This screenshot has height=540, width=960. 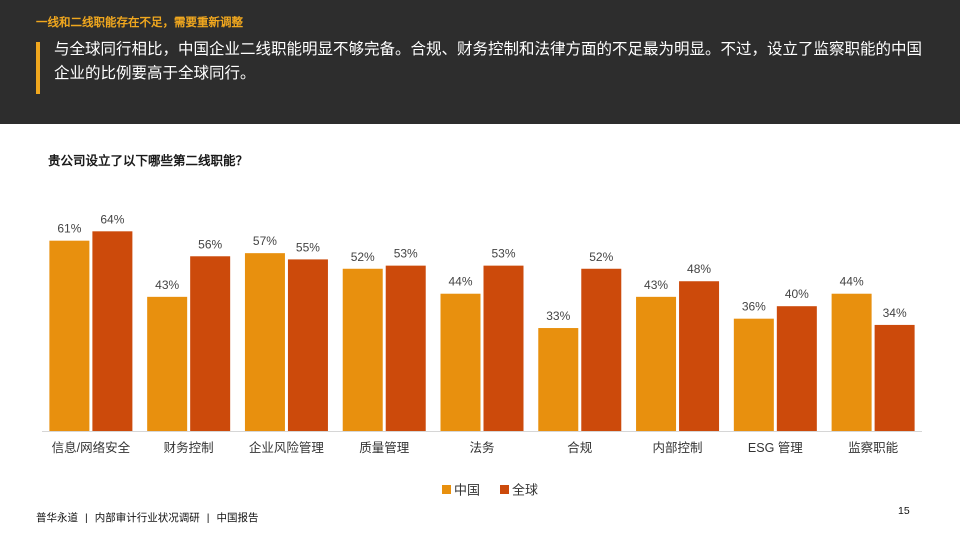 What do you see at coordinates (699, 269) in the screenshot?
I see `data-label: 48%` at bounding box center [699, 269].